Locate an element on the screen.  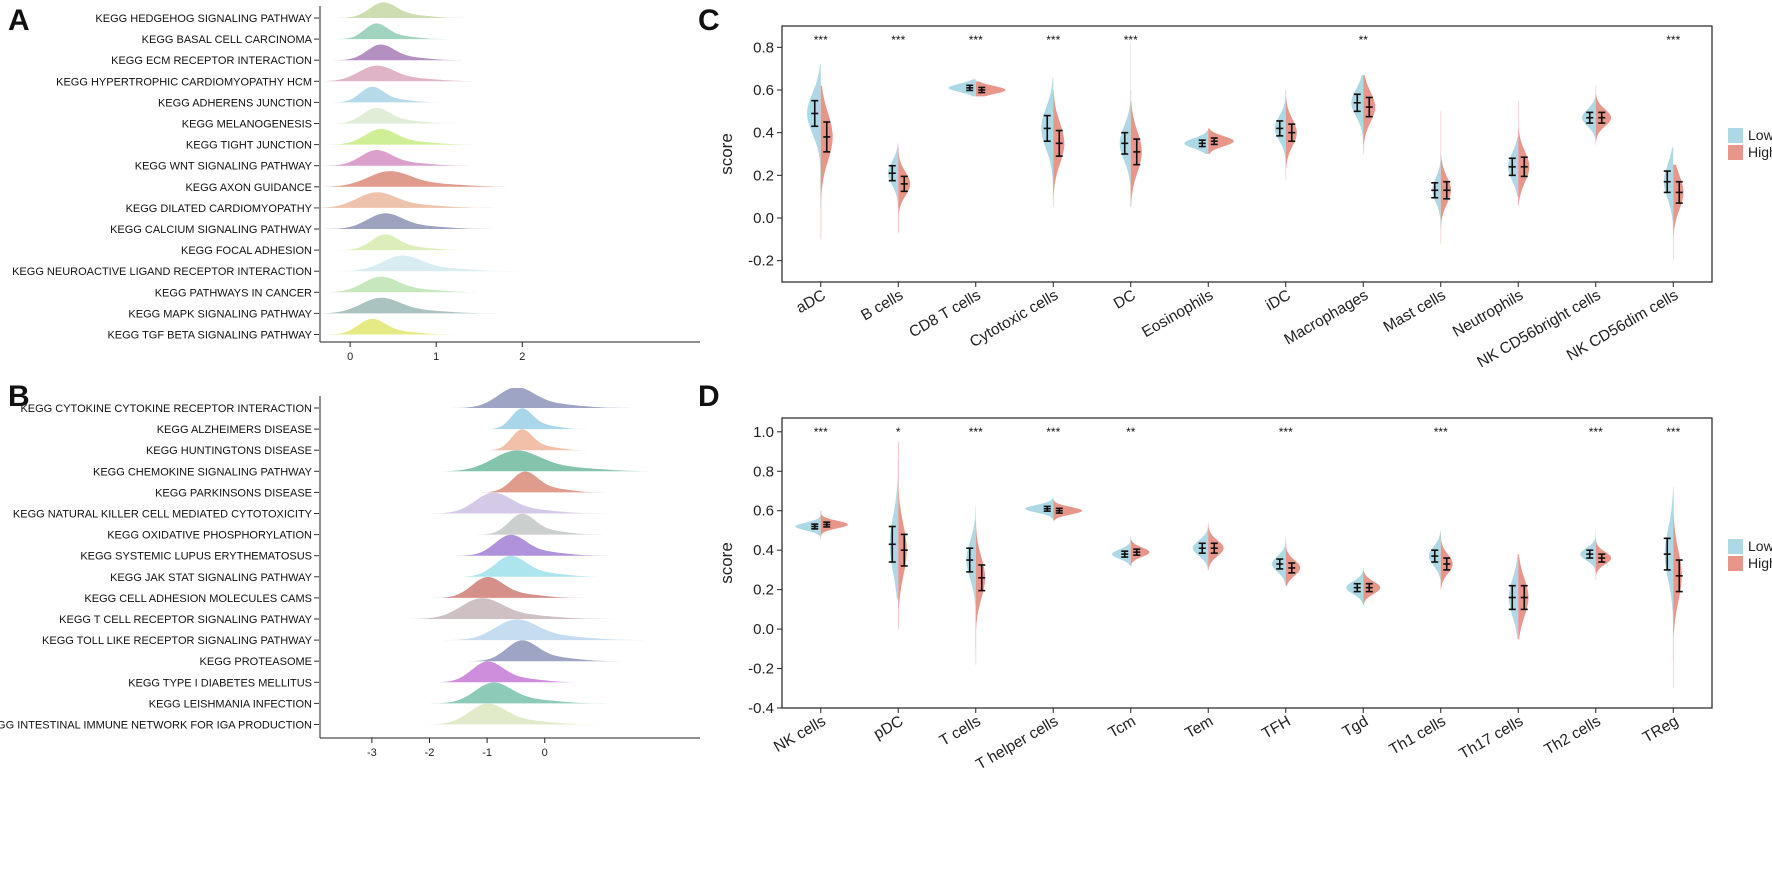
ridge-label-kegg-dilated-cardiomyopathy: KEGG DILATED CARDIOMYOPATHY is located at coordinates (219, 209).